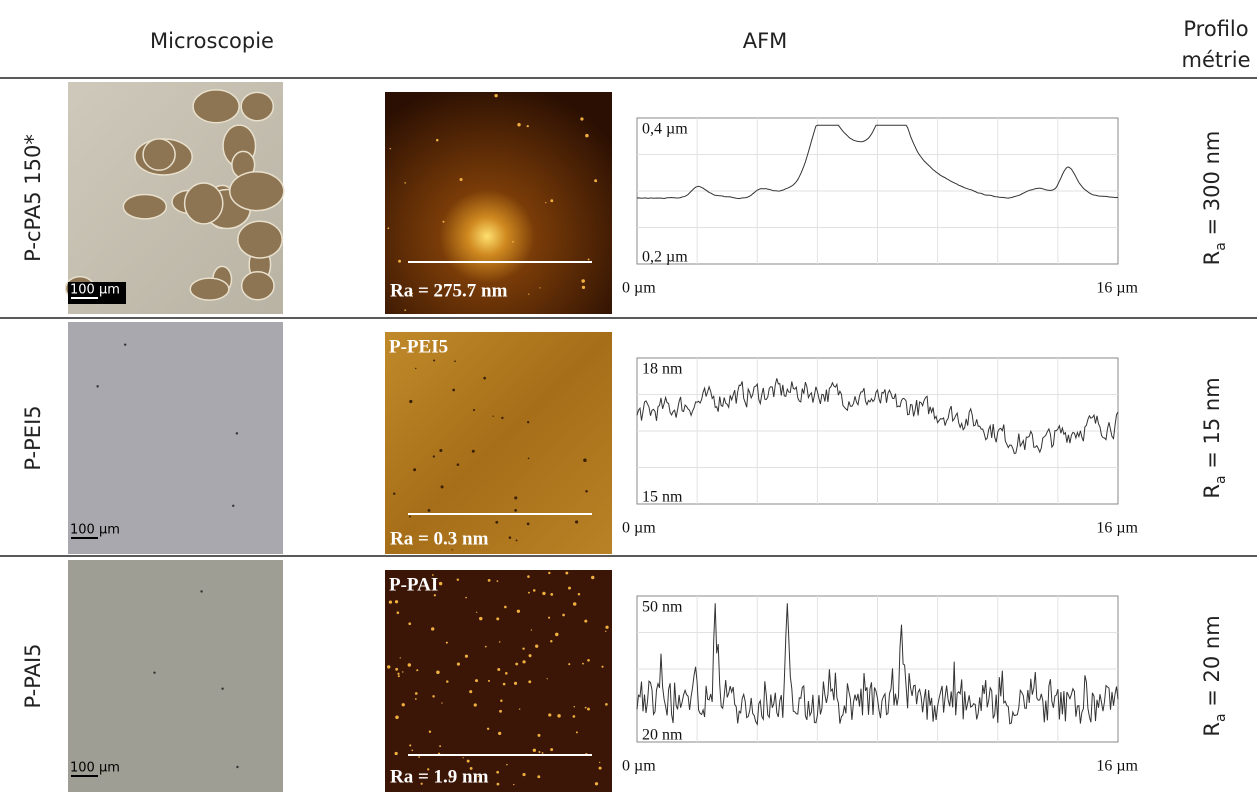 This screenshot has width=1257, height=796. Describe the element at coordinates (665, 129) in the screenshot. I see `profile-axis-label: 0,4 µm` at that location.